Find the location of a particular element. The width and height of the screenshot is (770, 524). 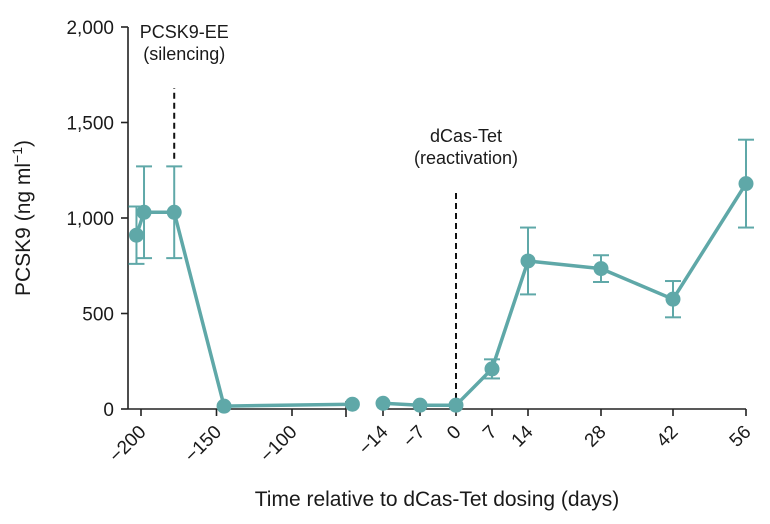

x-tick-label: 7 is located at coordinates (490, 433).